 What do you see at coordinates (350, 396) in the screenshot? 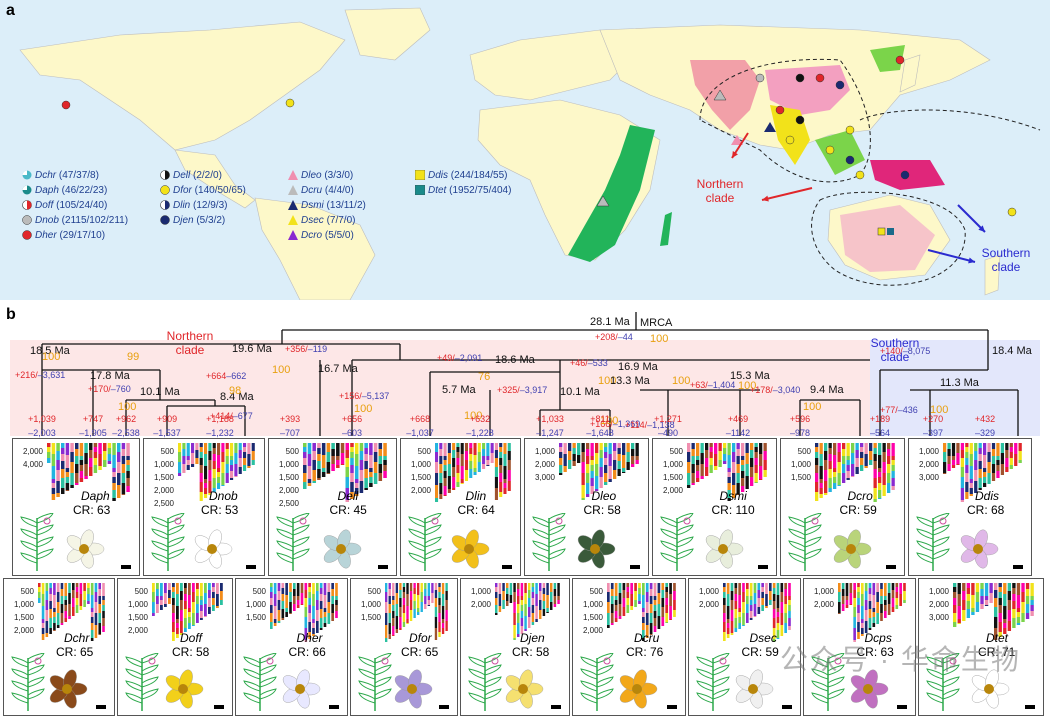
I see `node-gain: +156/` at bounding box center [350, 396].